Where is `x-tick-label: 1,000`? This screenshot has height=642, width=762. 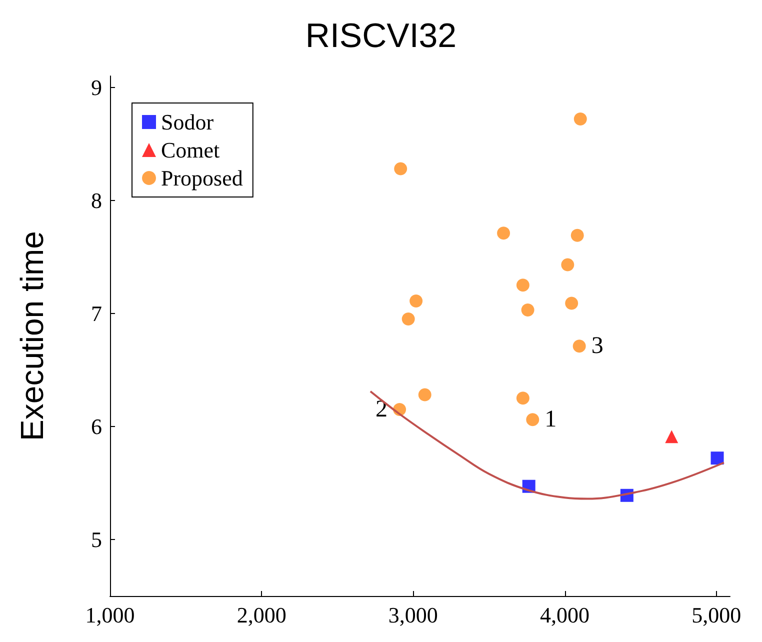
x-tick-label: 1,000 is located at coordinates (110, 615).